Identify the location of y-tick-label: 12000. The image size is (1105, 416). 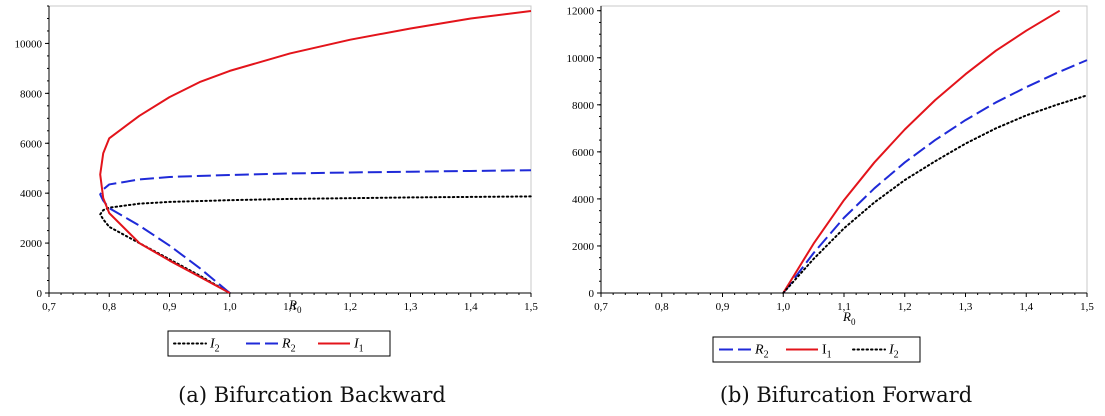
(581, 12).